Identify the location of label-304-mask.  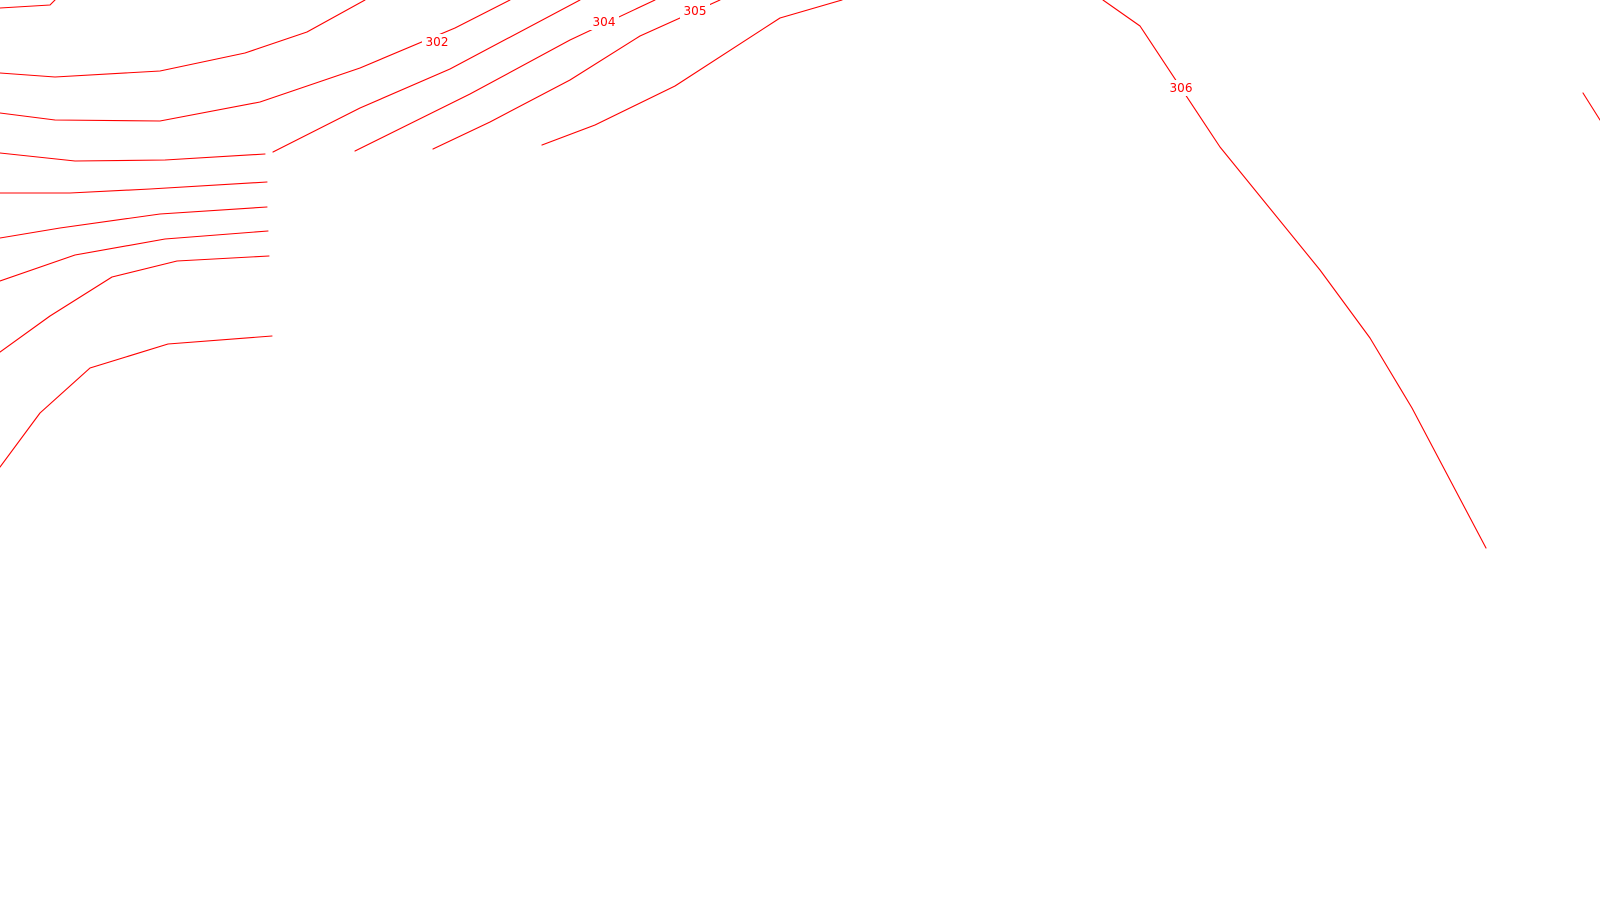
(604, 22).